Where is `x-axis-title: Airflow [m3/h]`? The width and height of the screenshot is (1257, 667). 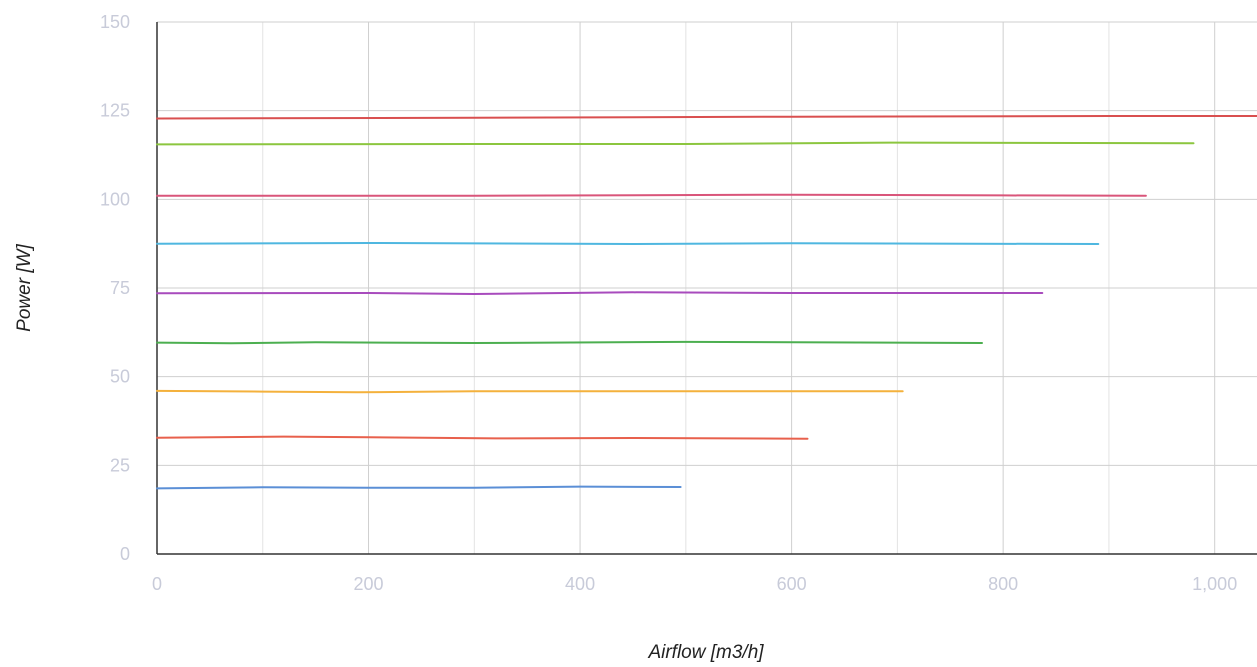 x-axis-title: Airflow [m3/h] is located at coordinates (705, 652).